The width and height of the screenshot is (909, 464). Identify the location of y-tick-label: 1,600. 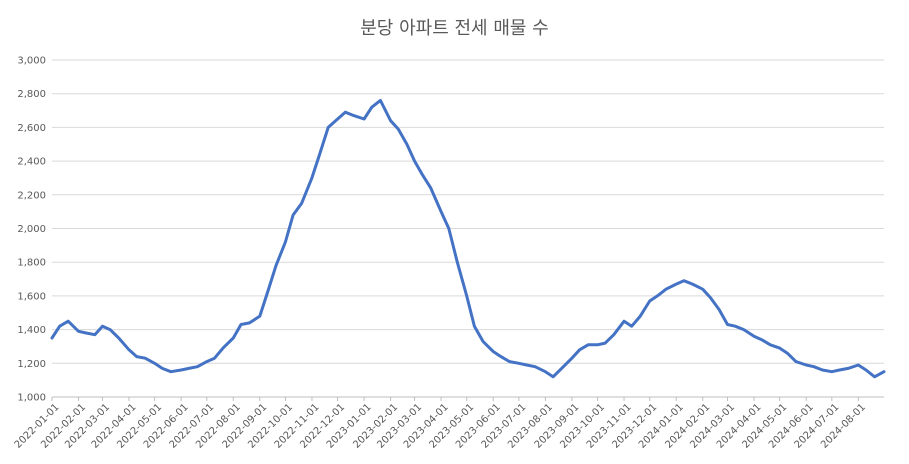
(31, 296).